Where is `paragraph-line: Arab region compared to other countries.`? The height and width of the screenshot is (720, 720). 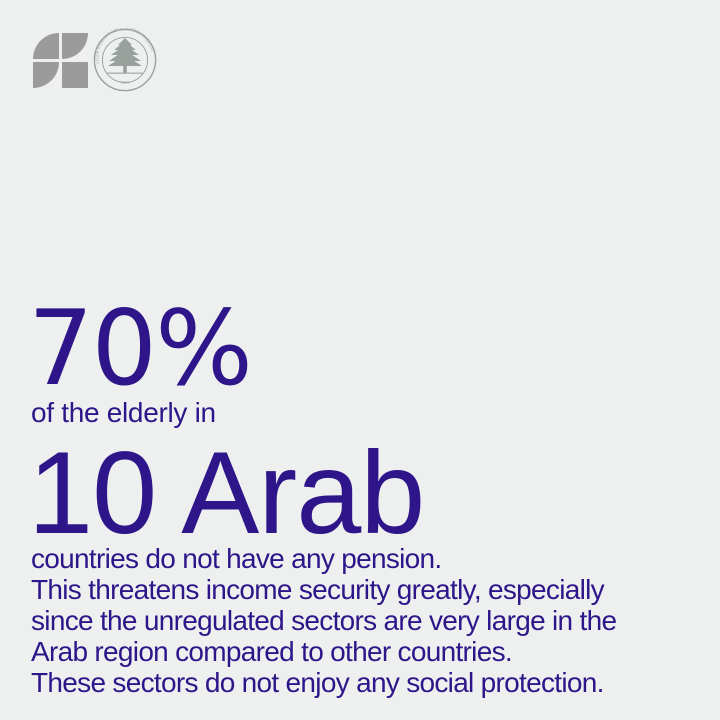
paragraph-line: Arab region compared to other countries. is located at coordinates (272, 651).